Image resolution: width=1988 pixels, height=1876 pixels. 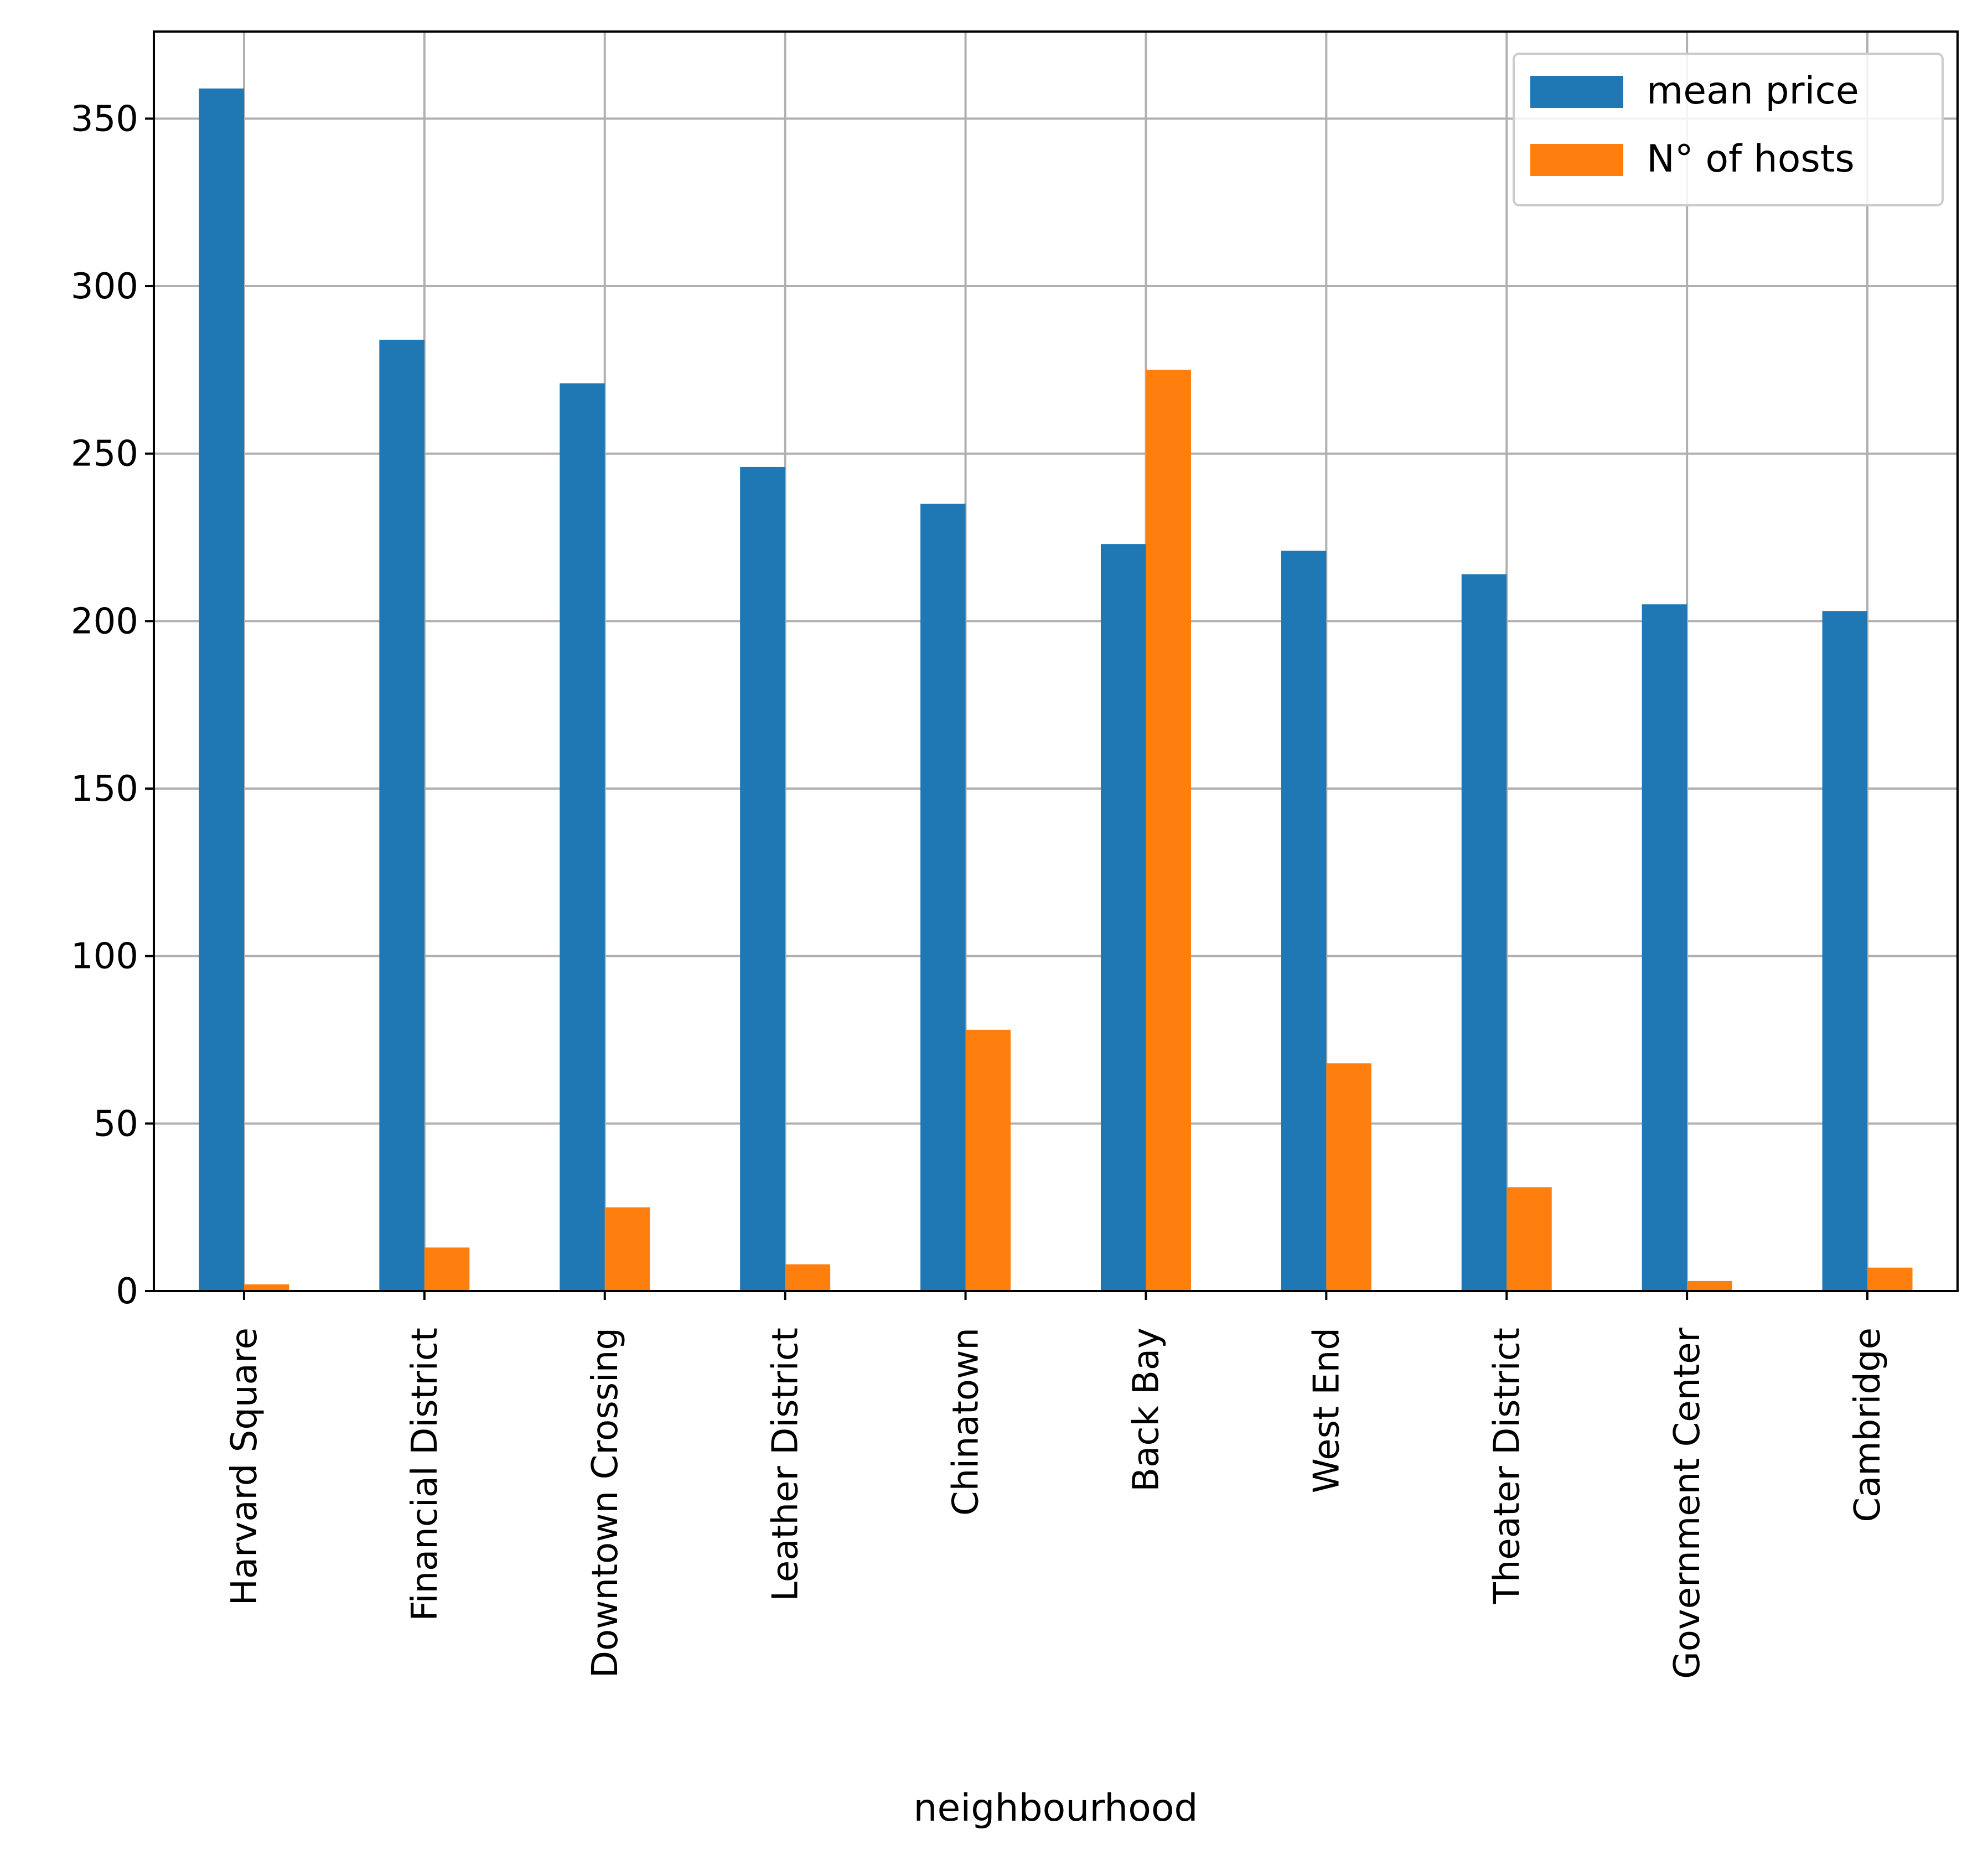 I want to click on x-tick-label: Downtown Crossing, so click(x=606, y=1503).